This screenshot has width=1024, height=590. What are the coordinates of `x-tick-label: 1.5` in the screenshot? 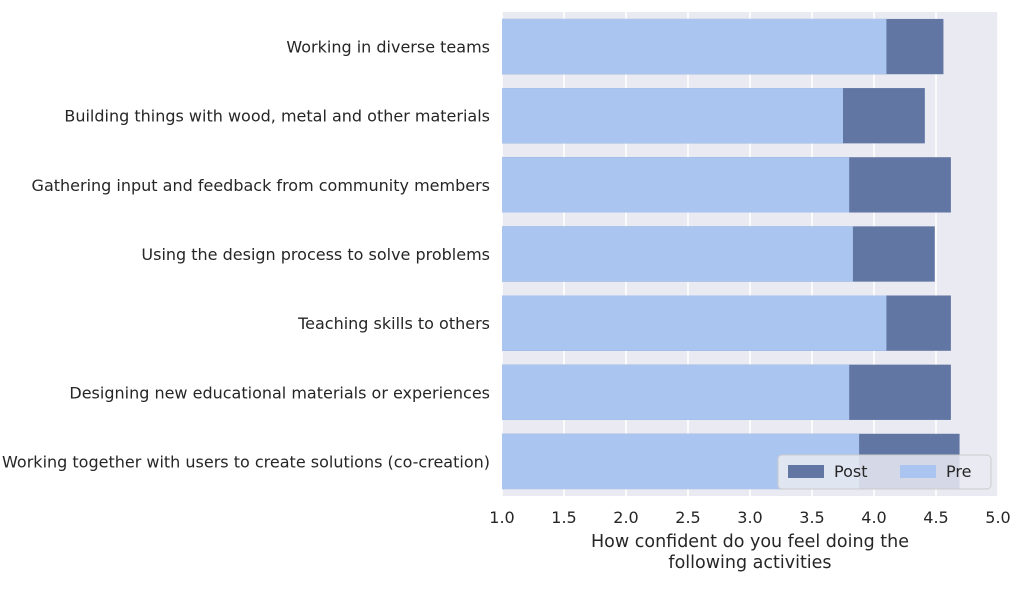 It's located at (563, 517).